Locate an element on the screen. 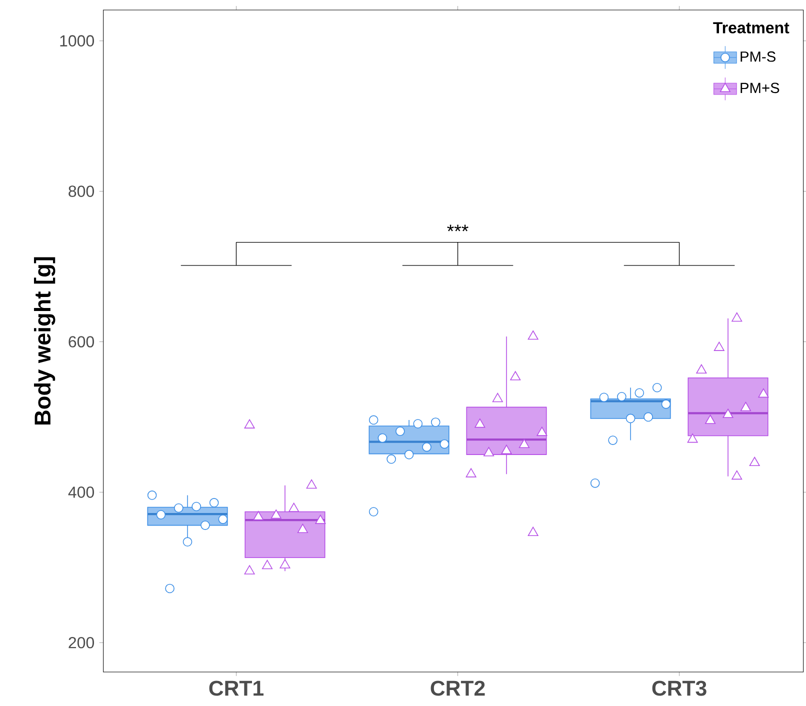  legend-label: PM+S is located at coordinates (760, 88).